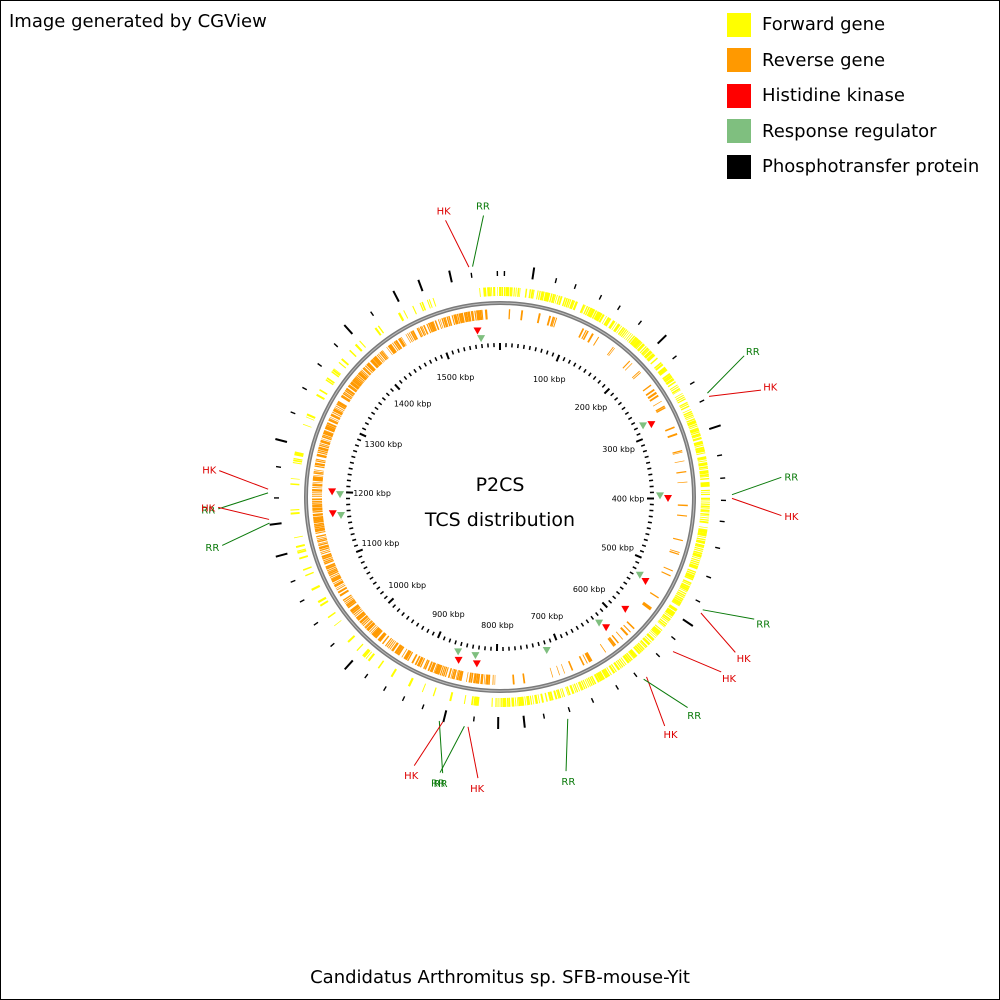 The image size is (1000, 1000). Describe the element at coordinates (372, 493) in the screenshot. I see `scale-label: 1200 kbp` at that location.